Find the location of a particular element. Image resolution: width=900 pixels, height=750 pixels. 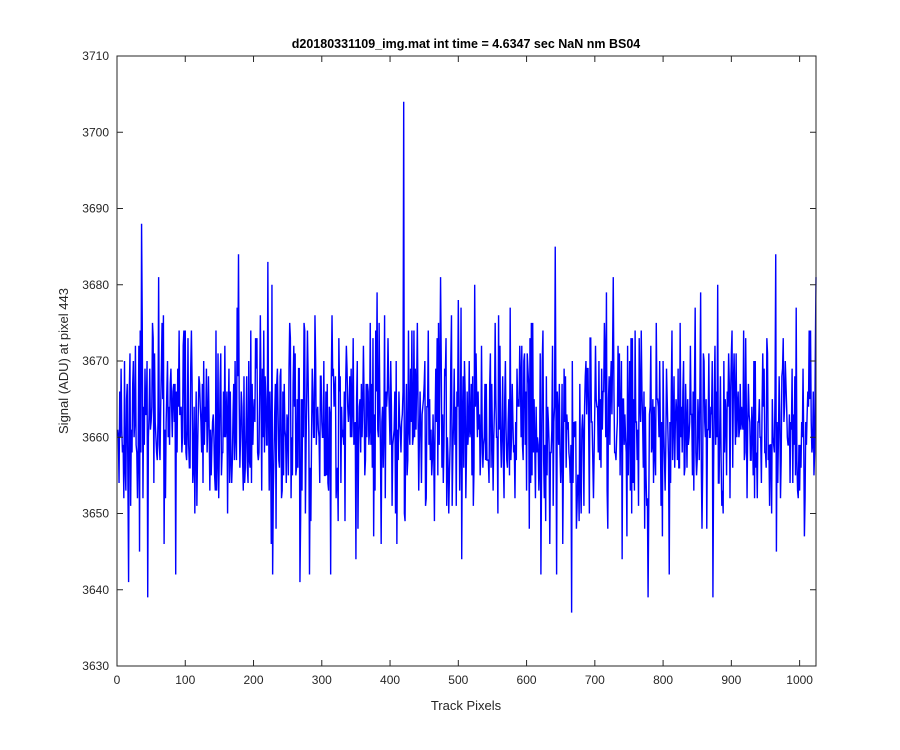

y-axis-label: Signal (ADU) at pixel 443 is located at coordinates (63, 361).